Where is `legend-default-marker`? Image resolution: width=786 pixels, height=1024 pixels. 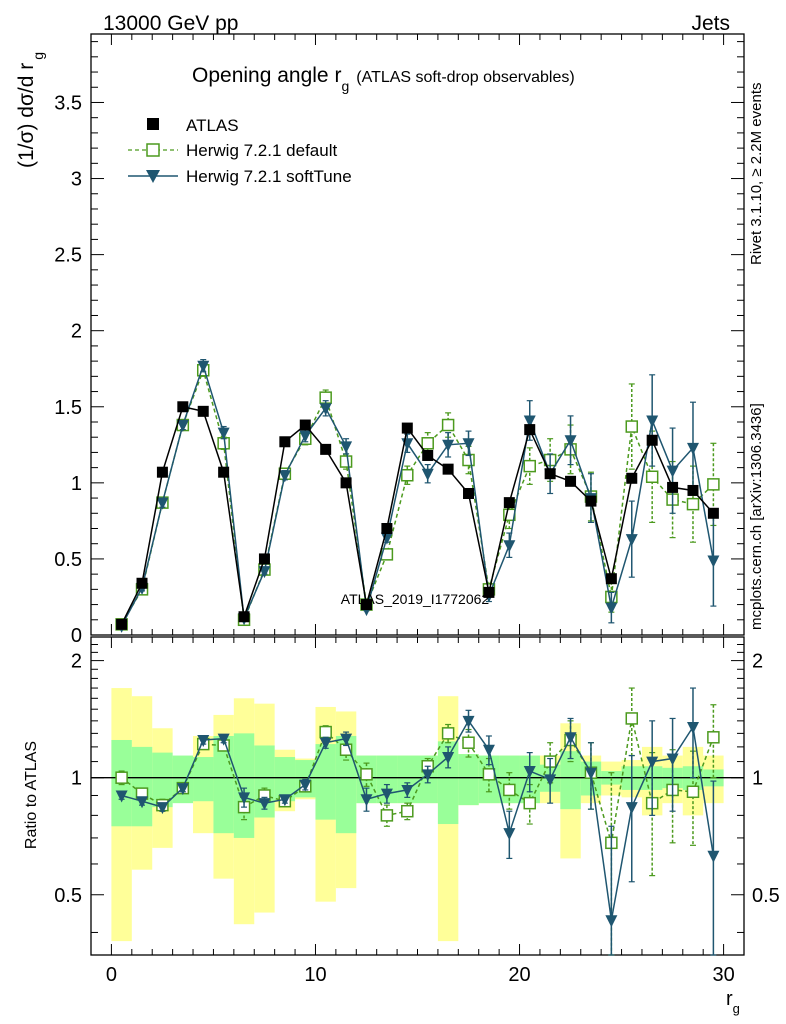
legend-default-marker is located at coordinates (153, 150).